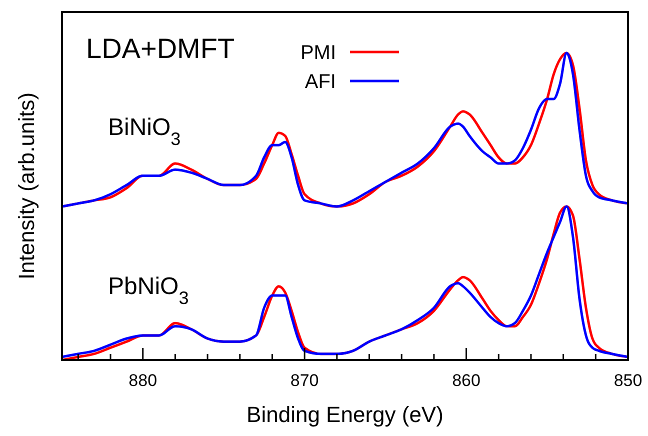 This screenshot has height=436, width=648. I want to click on annotation: PbNiO$_{3}$, so click(148, 290).